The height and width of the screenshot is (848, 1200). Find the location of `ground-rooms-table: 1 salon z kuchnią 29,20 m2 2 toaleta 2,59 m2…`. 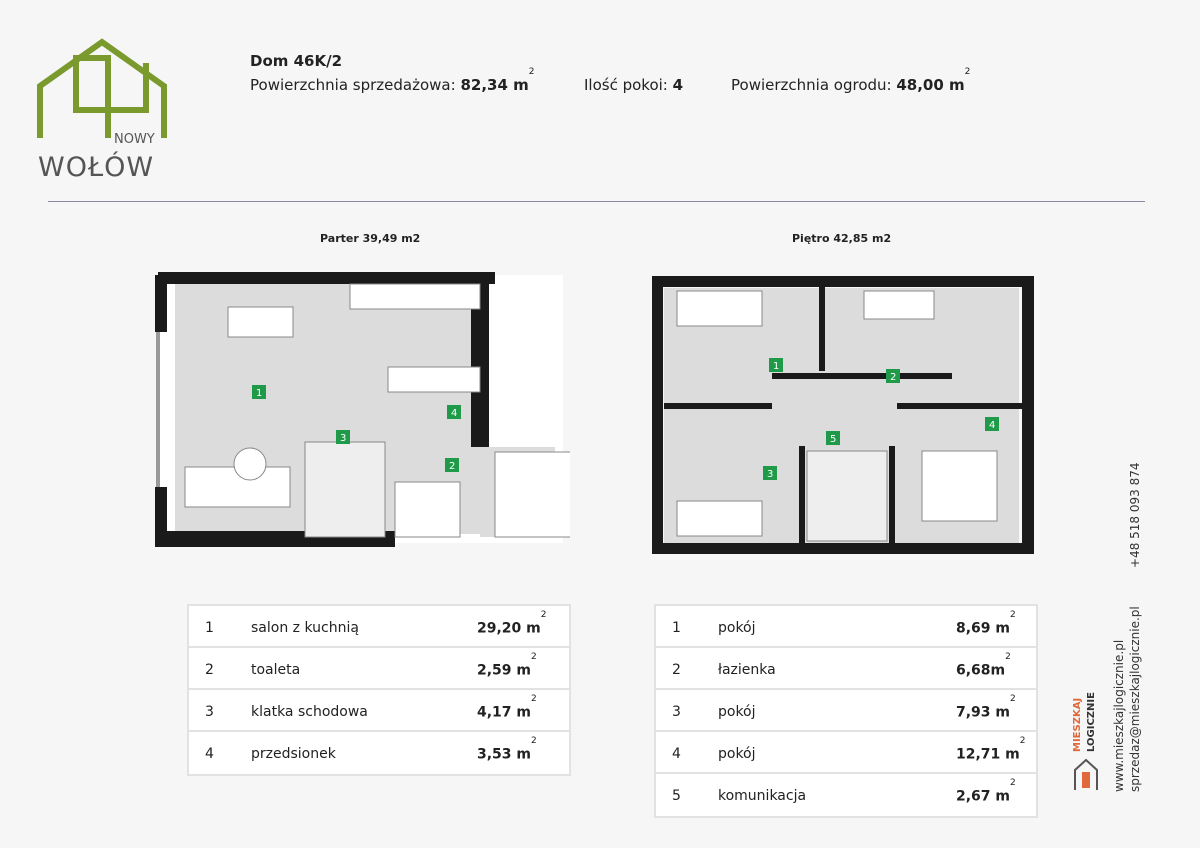

ground-rooms-table: 1 salon z kuchnią 29,20 m2 2 toaleta 2,59 m2… is located at coordinates (379, 690).